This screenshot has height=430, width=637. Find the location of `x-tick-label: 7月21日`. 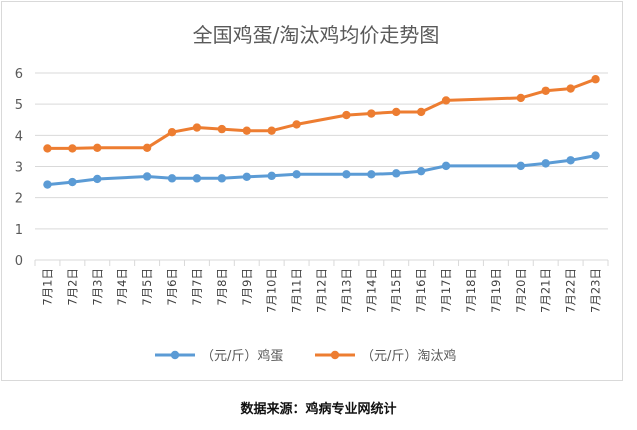

x-tick-label: 7月21日 is located at coordinates (546, 290).